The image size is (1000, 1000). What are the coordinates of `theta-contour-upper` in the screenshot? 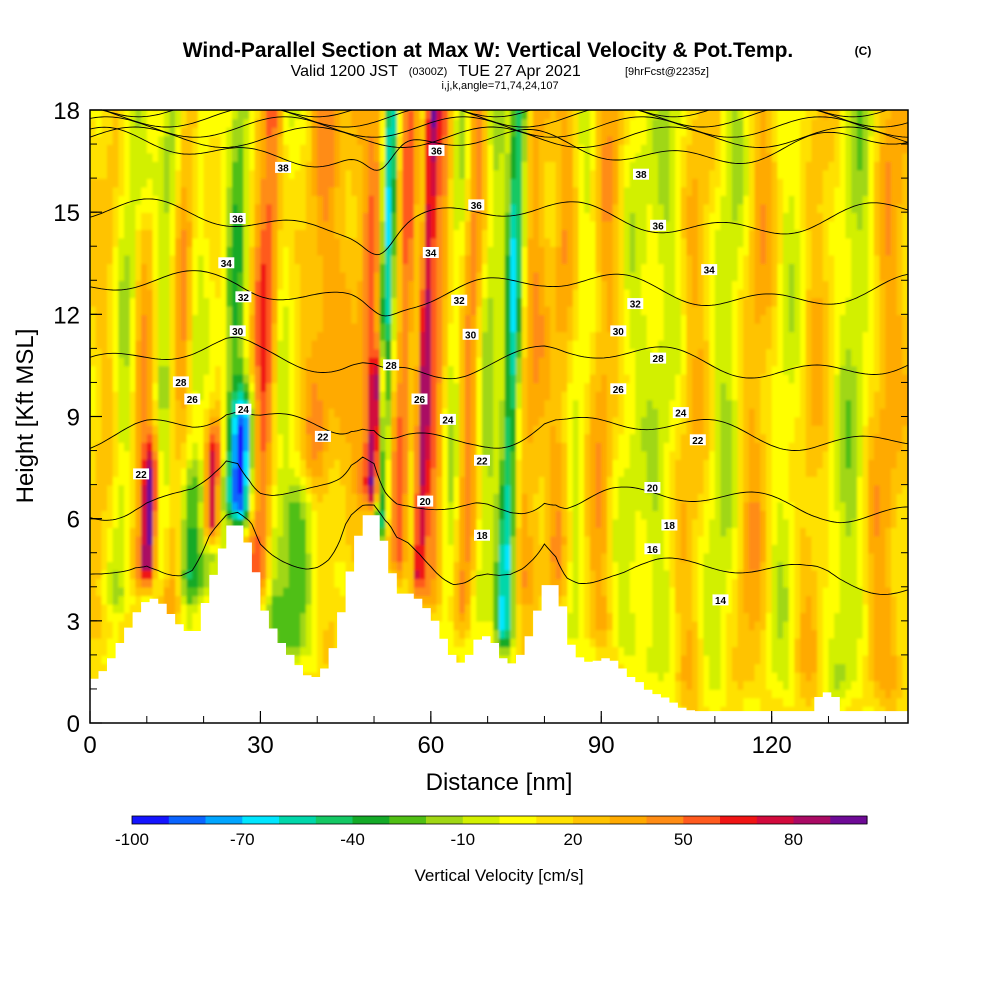 It's located at (503, 119).